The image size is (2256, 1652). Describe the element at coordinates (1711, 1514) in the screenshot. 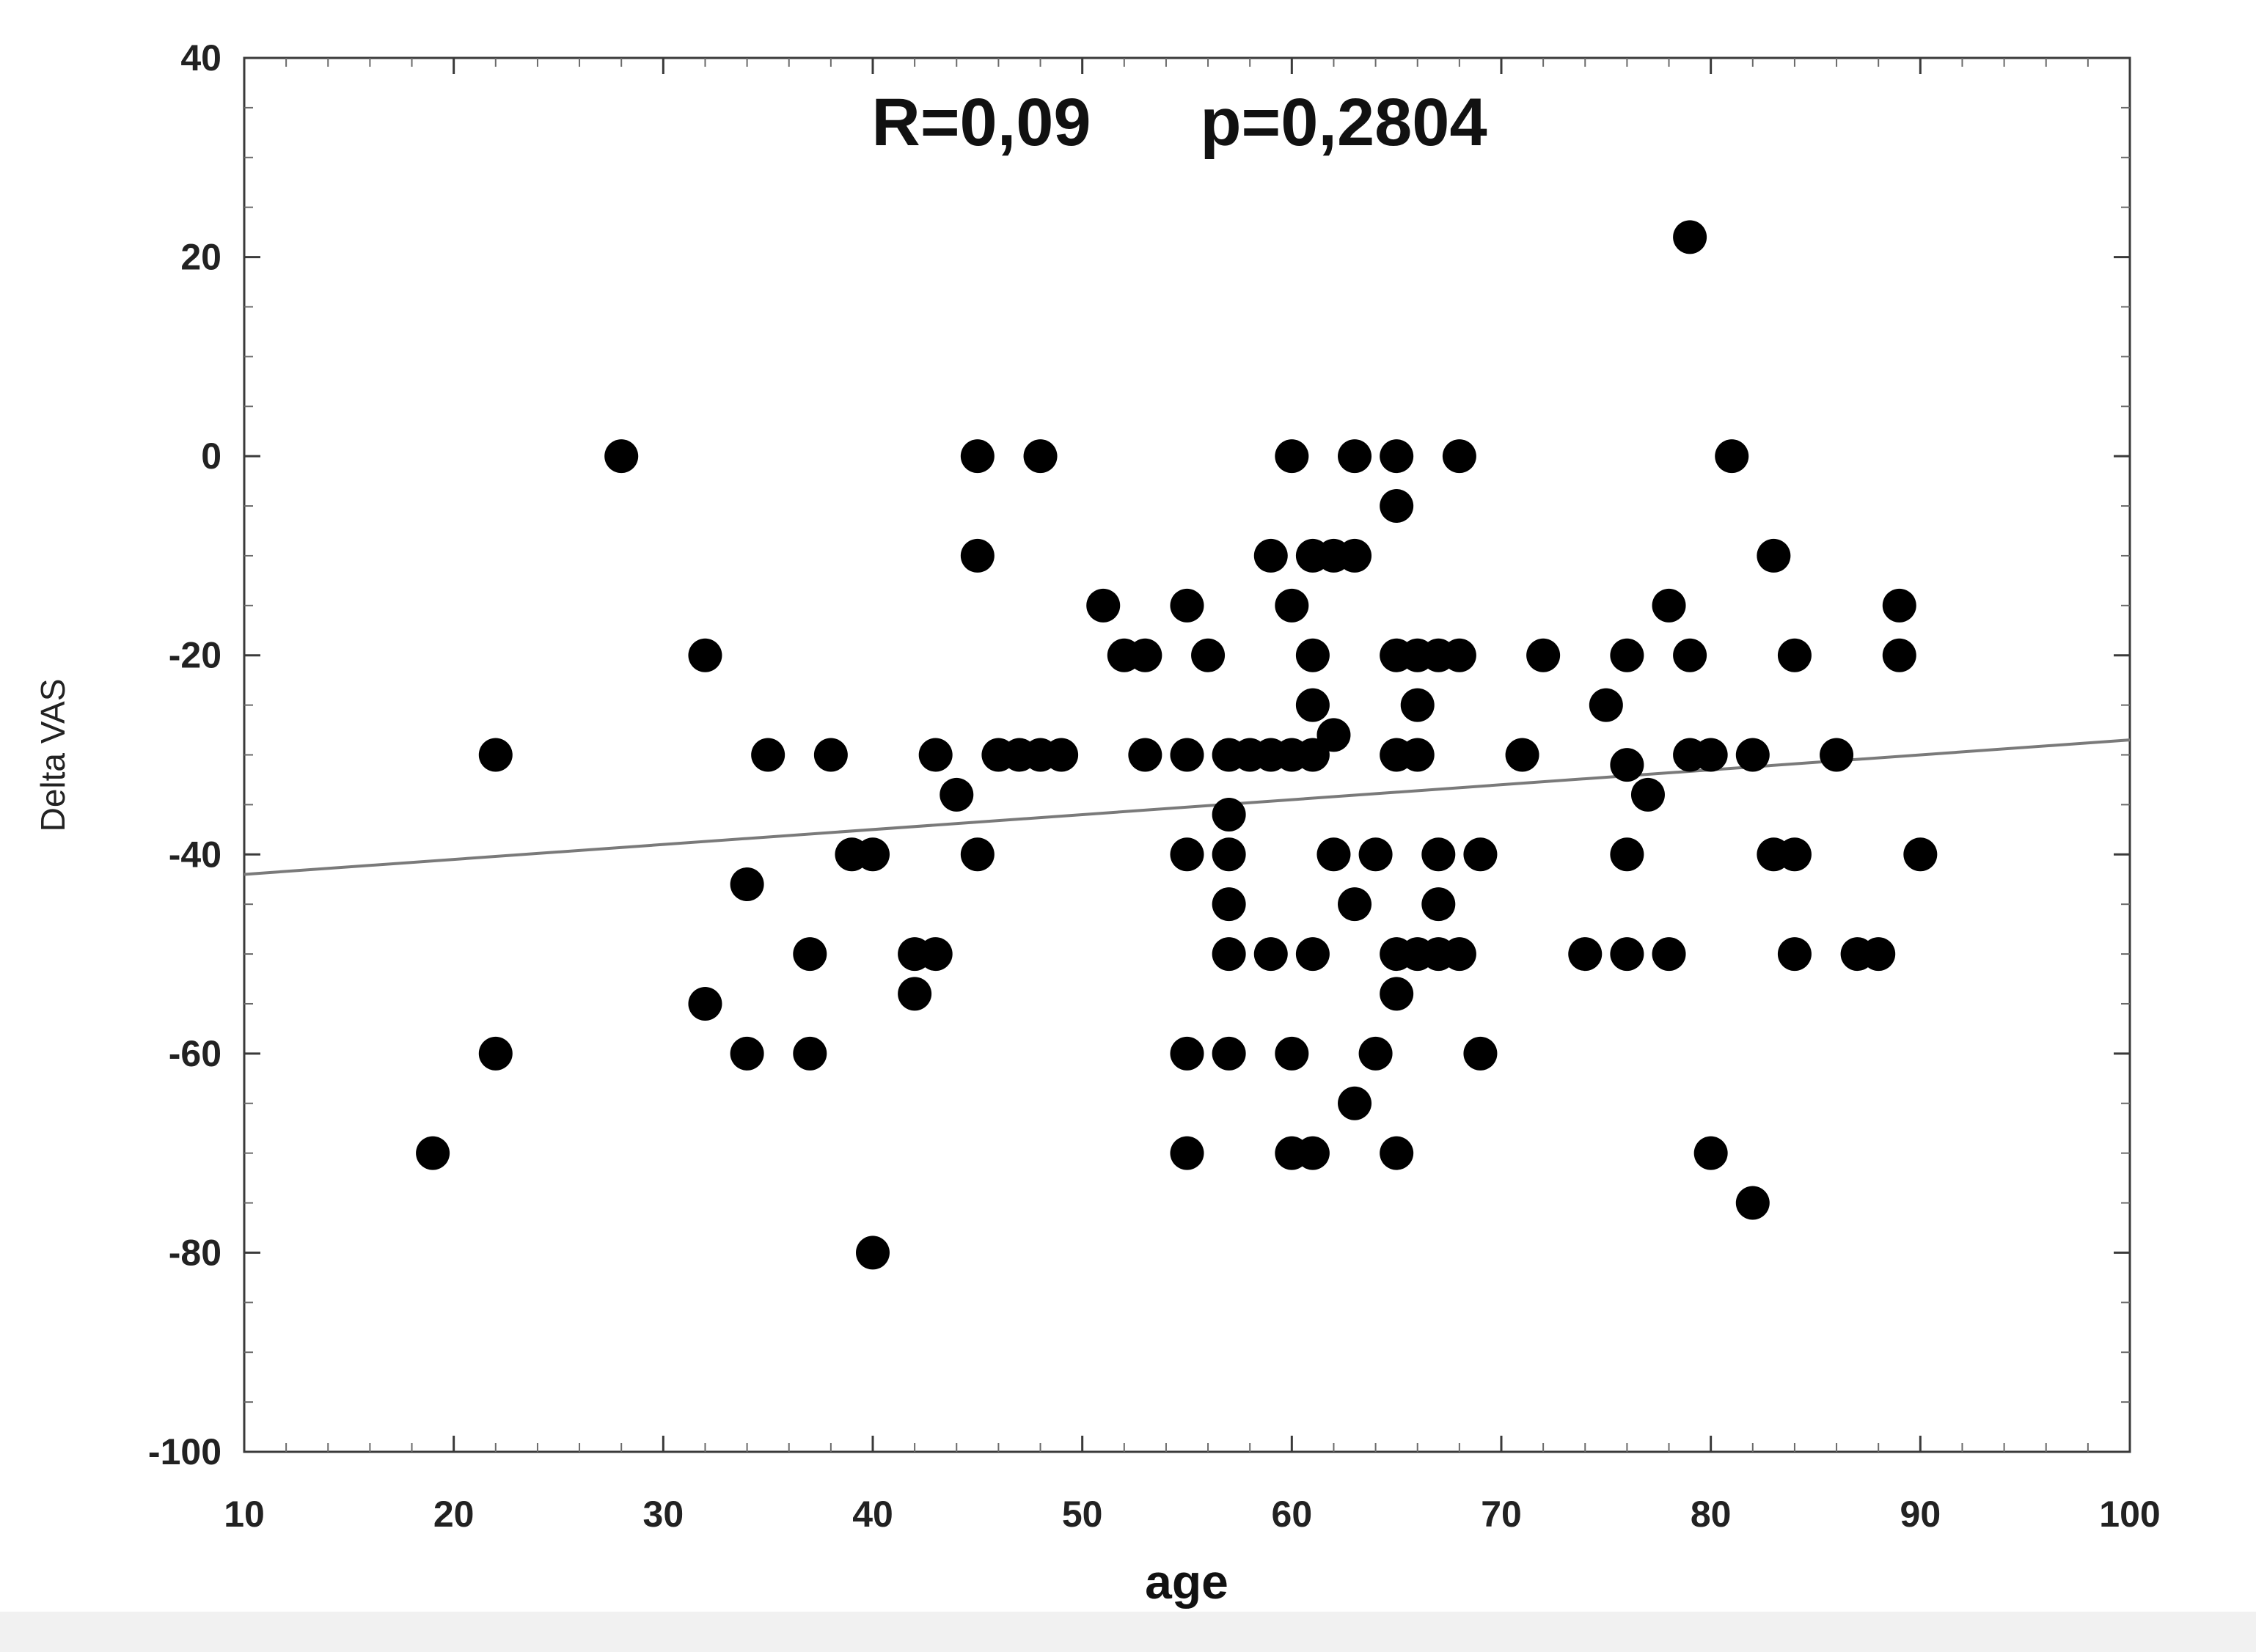

I see `x-tick-label: 80` at that location.